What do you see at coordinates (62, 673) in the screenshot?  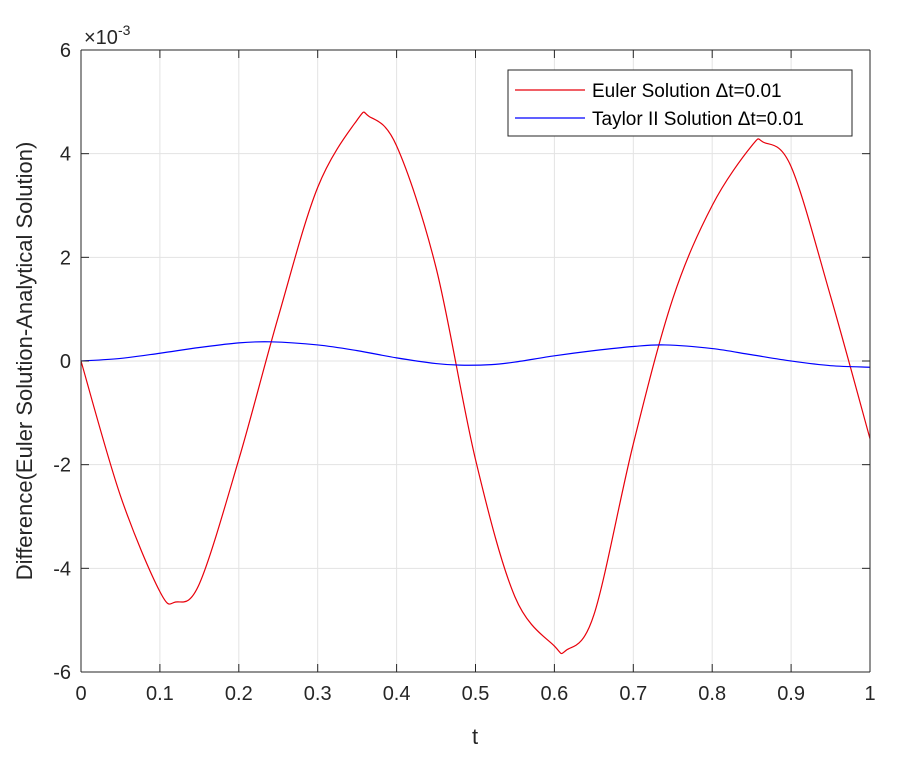 I see `y-tick-label-0: -6` at bounding box center [62, 673].